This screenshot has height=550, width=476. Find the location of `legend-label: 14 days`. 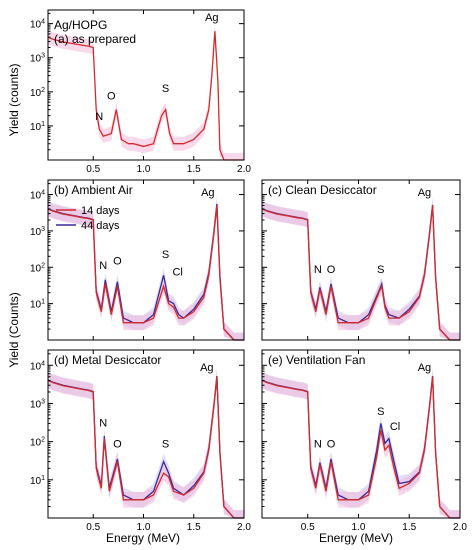

legend-label: 14 days is located at coordinates (100, 211).